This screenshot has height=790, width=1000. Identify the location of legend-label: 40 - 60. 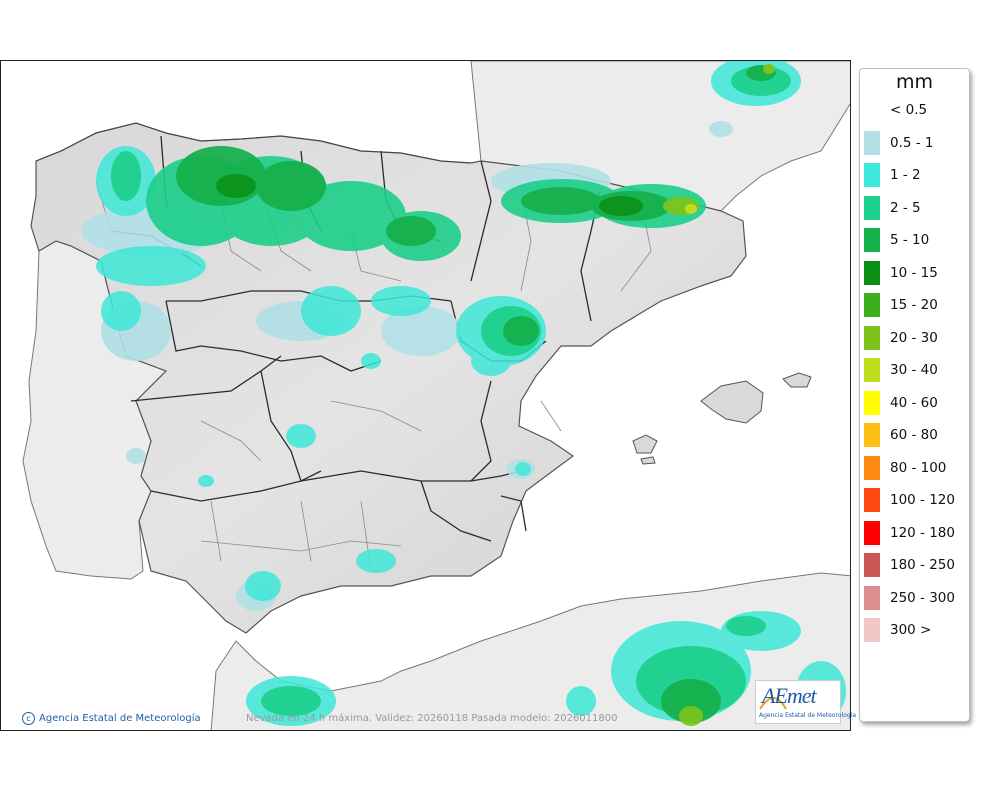
(914, 402).